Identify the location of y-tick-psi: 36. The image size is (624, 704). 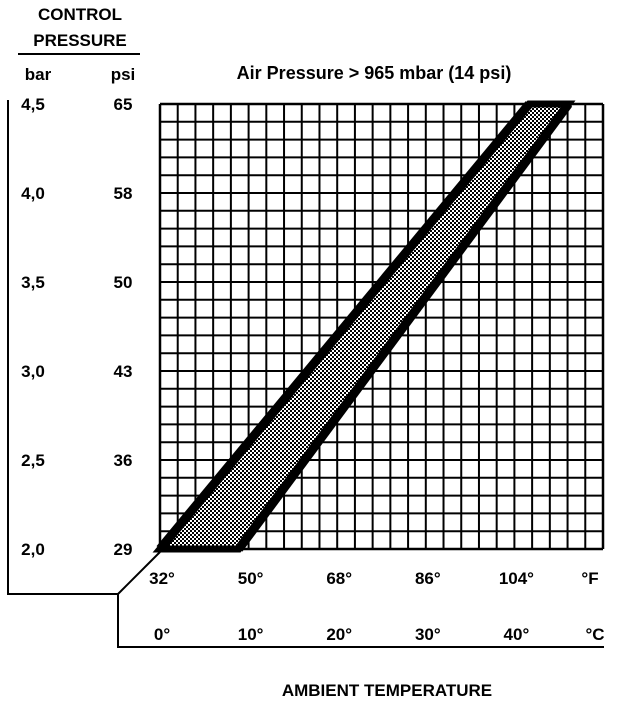
(123, 460).